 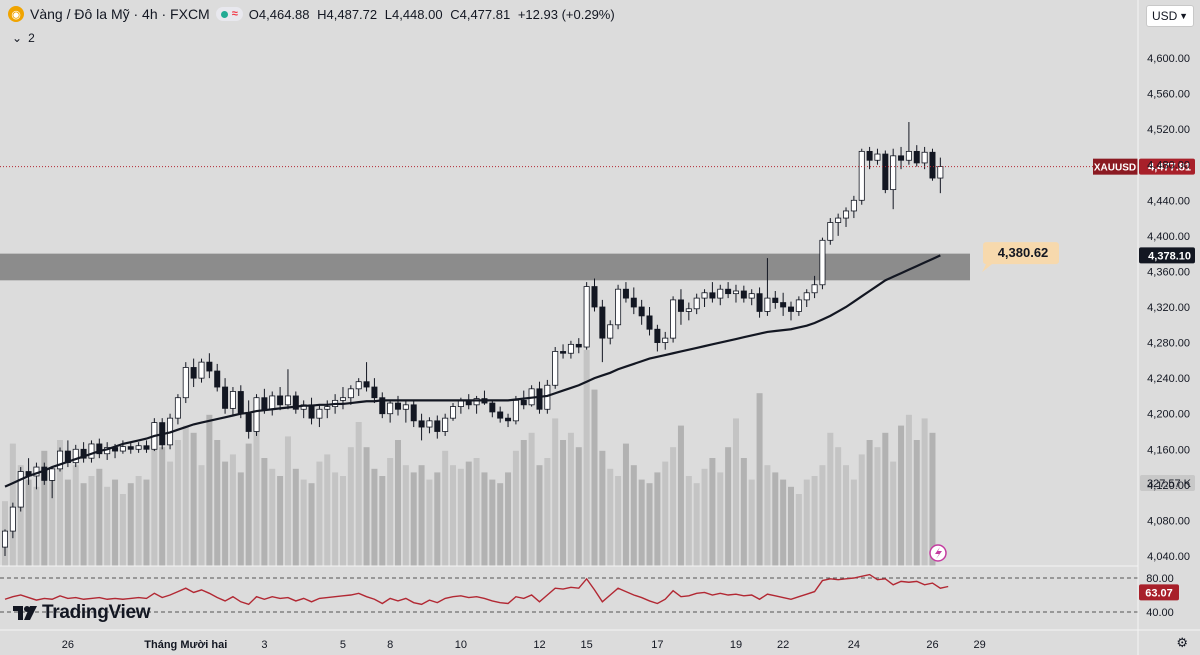 What do you see at coordinates (25, 613) in the screenshot?
I see `tradingview-logo-icon` at bounding box center [25, 613].